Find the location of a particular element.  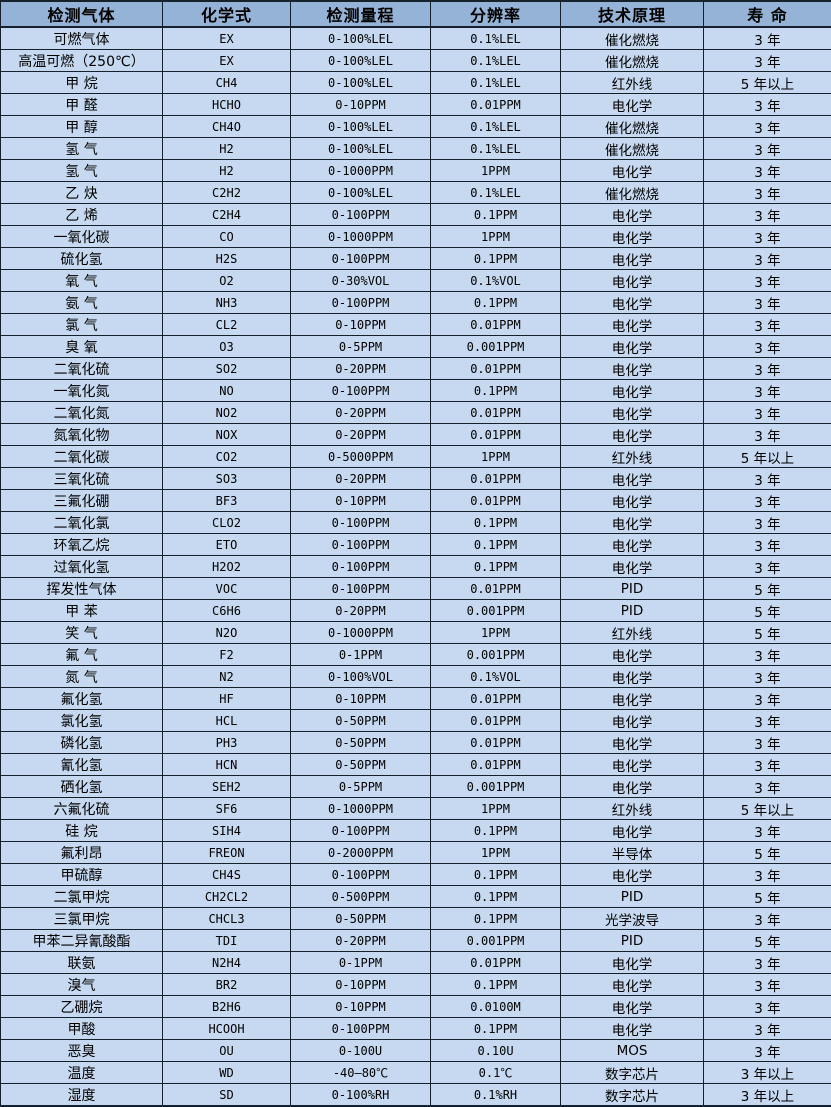

cell-range: 0-5000PPM is located at coordinates (361, 457).